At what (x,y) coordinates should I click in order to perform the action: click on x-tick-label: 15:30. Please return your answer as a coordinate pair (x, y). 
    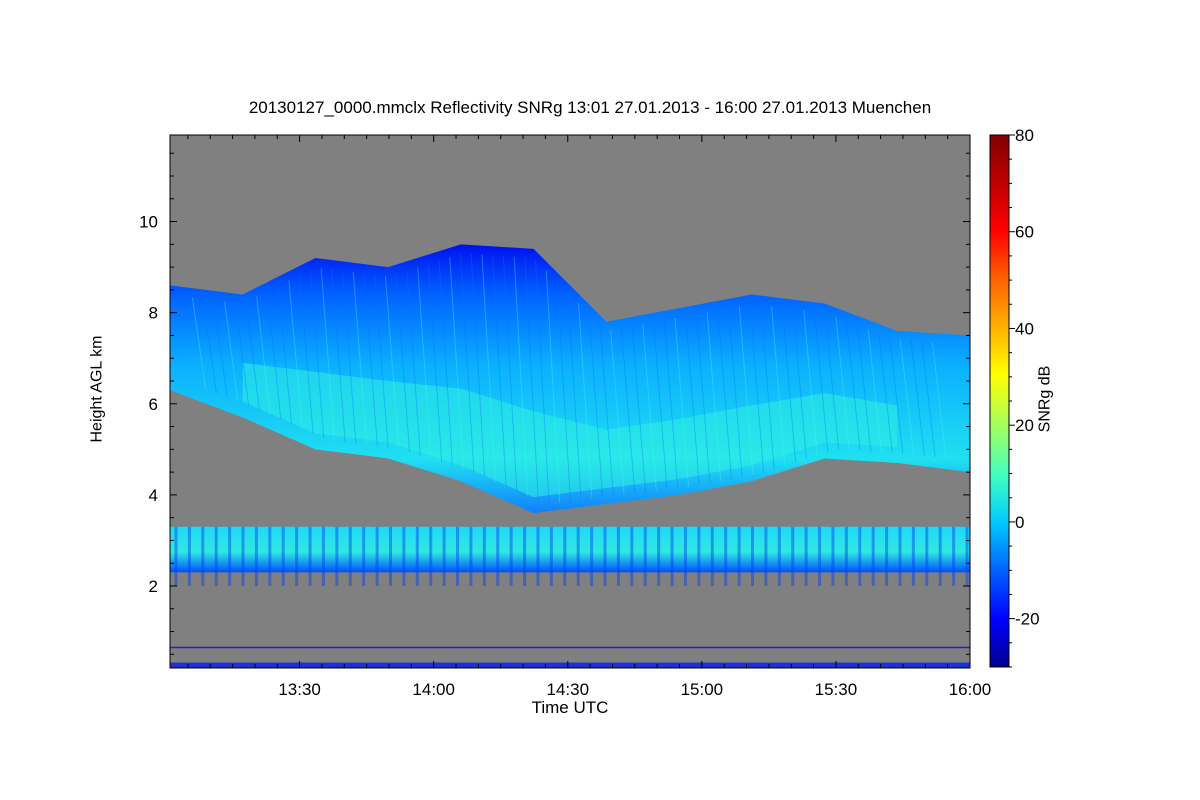
    Looking at the image, I should click on (836, 689).